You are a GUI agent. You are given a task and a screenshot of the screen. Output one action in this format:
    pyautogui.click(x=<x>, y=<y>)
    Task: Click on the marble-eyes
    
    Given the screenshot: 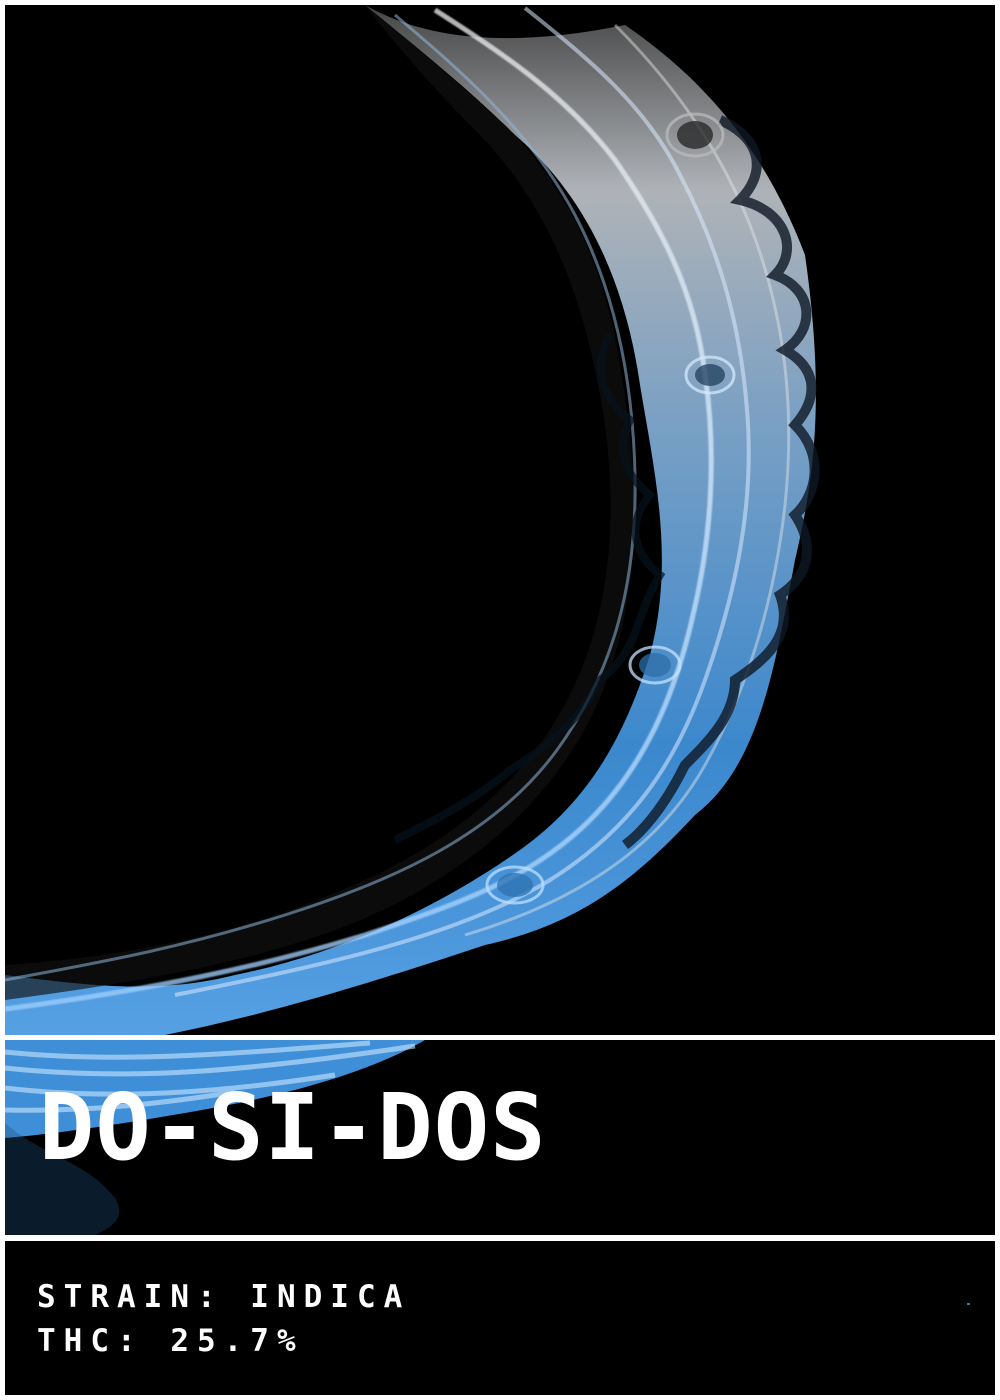 What is the action you would take?
    pyautogui.click(x=610, y=508)
    